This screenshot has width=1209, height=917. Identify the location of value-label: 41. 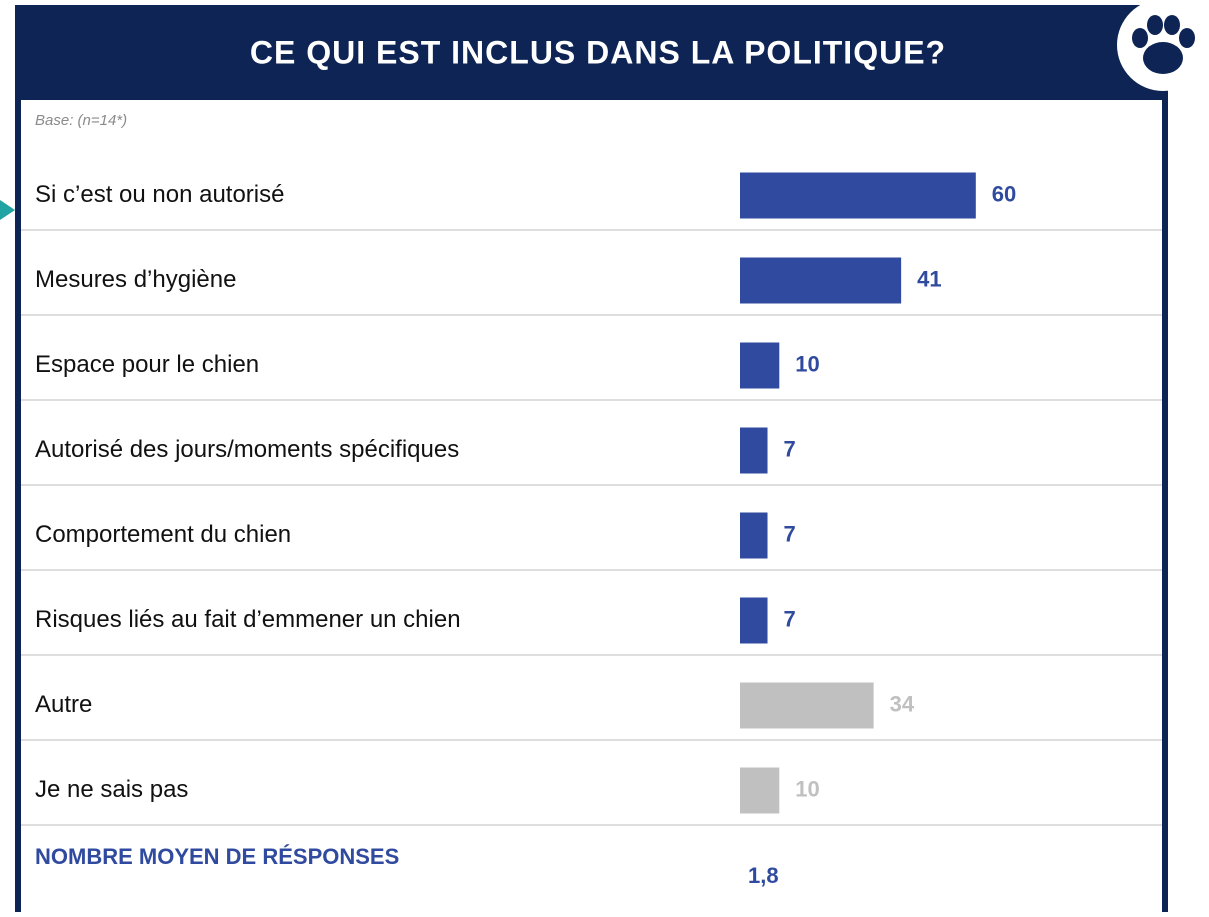
(929, 278).